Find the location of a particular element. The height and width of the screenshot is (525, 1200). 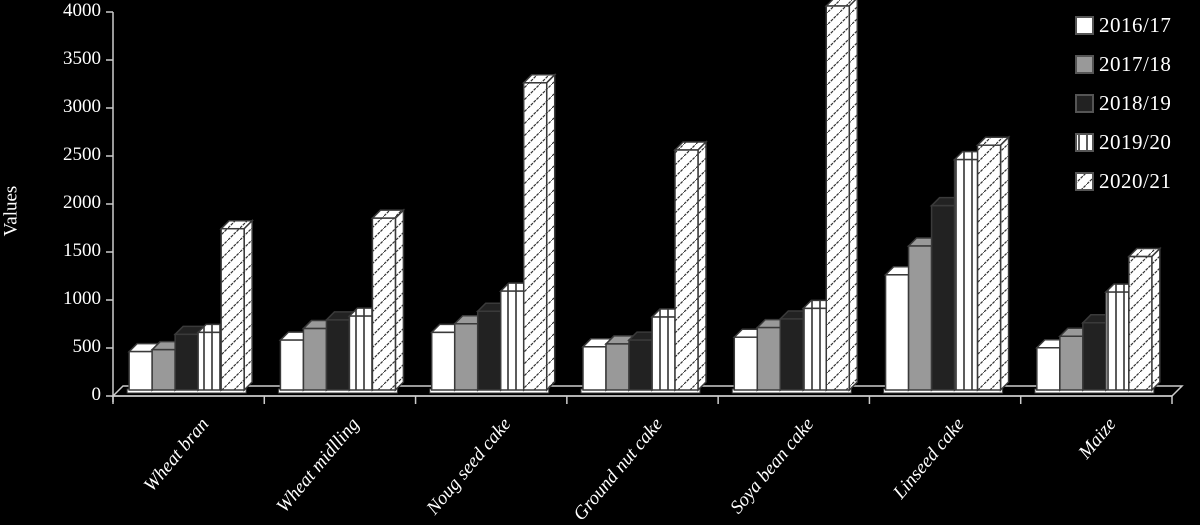

y-tick-label: 1000 is located at coordinates (82, 298).